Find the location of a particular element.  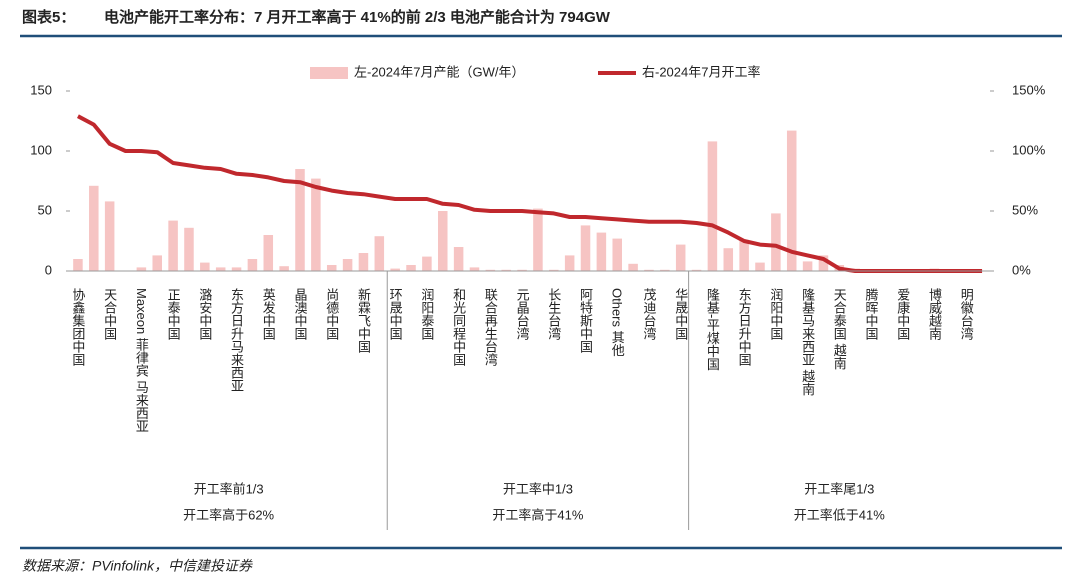

x-tick-label: 阿特斯中国 is located at coordinates (585, 320).